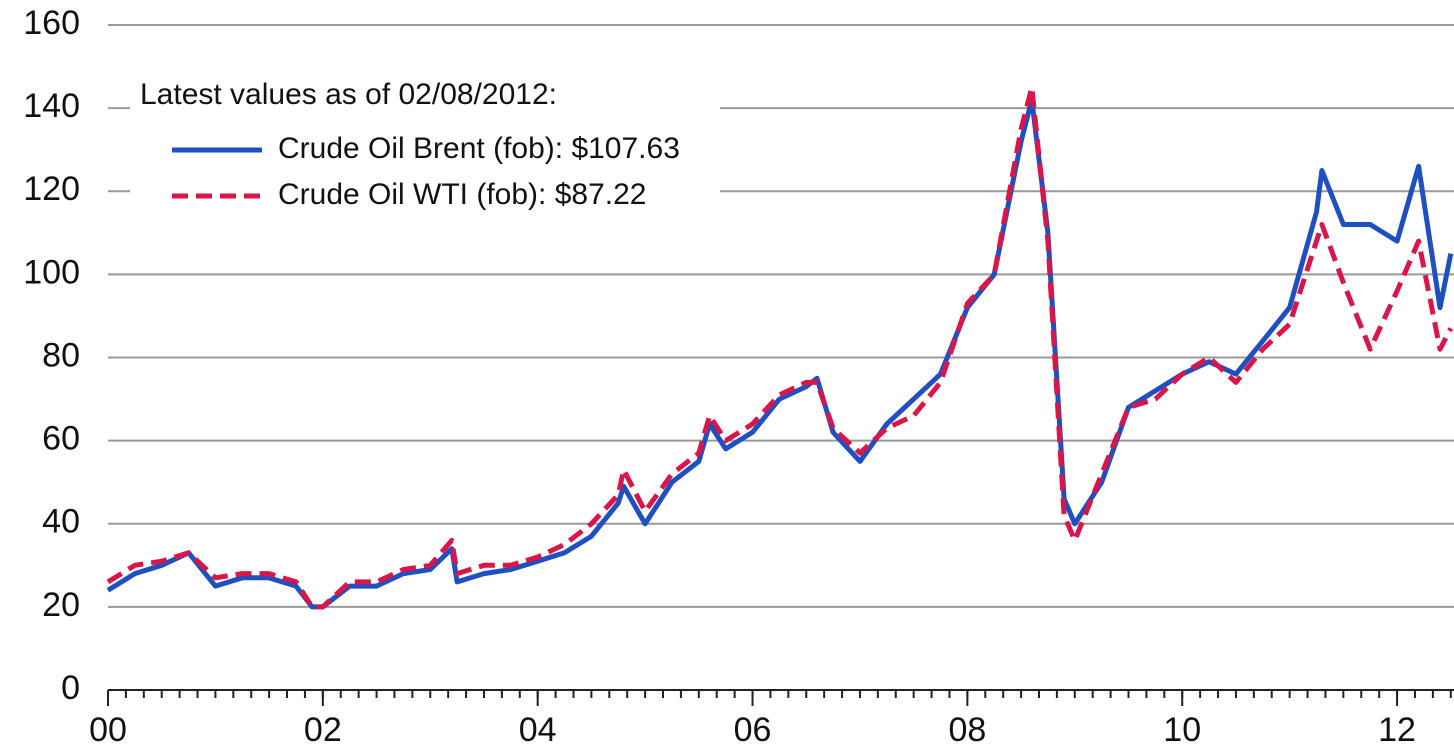 The height and width of the screenshot is (748, 1454). Describe the element at coordinates (61, 355) in the screenshot. I see `y-tick-label: 80` at that location.